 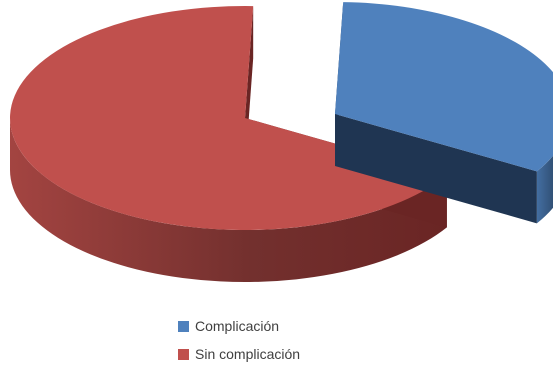 I want to click on legend-label-sin-complicacion: Sin complicación, so click(x=248, y=354).